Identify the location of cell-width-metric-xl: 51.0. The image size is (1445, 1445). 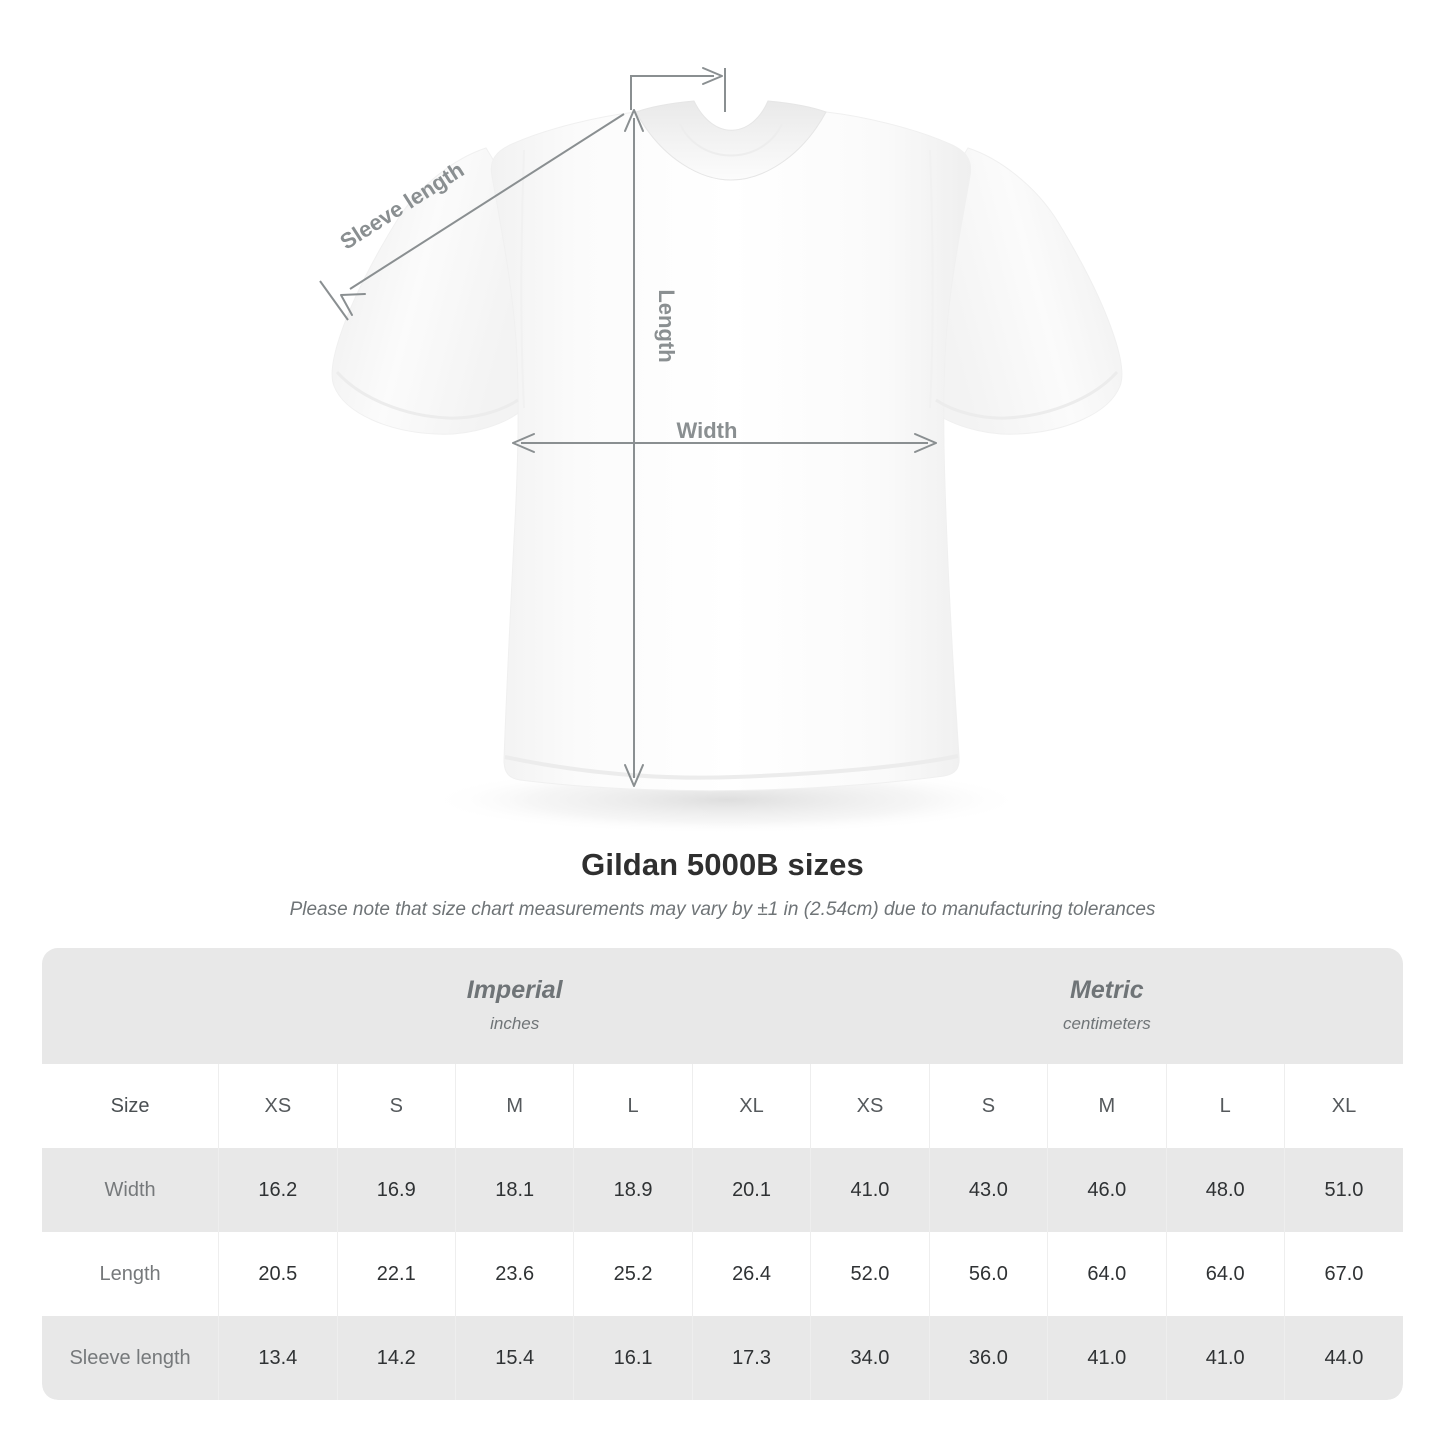
(1343, 1190).